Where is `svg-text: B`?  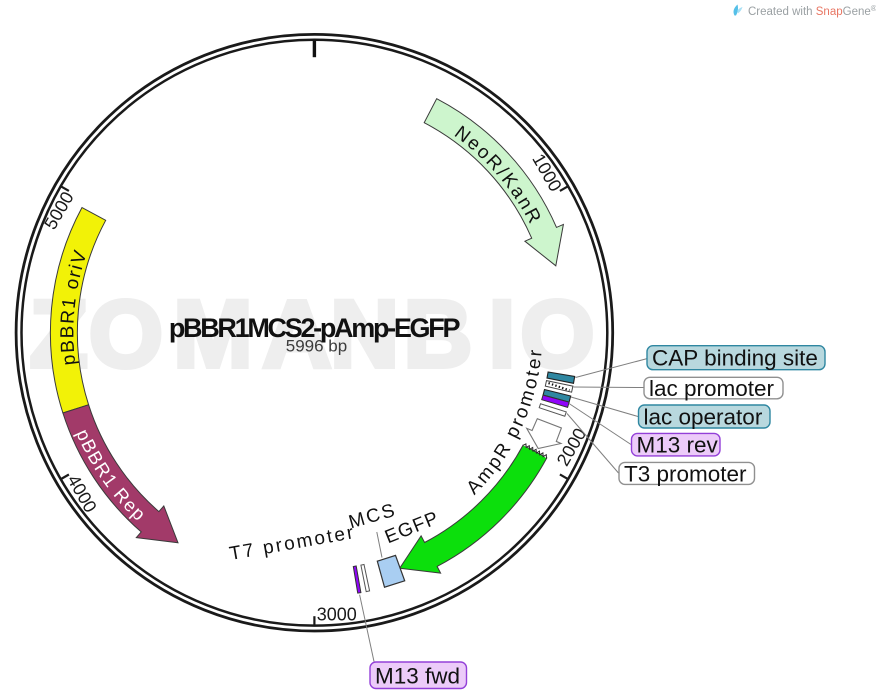 svg-text: B is located at coordinates (438, 335).